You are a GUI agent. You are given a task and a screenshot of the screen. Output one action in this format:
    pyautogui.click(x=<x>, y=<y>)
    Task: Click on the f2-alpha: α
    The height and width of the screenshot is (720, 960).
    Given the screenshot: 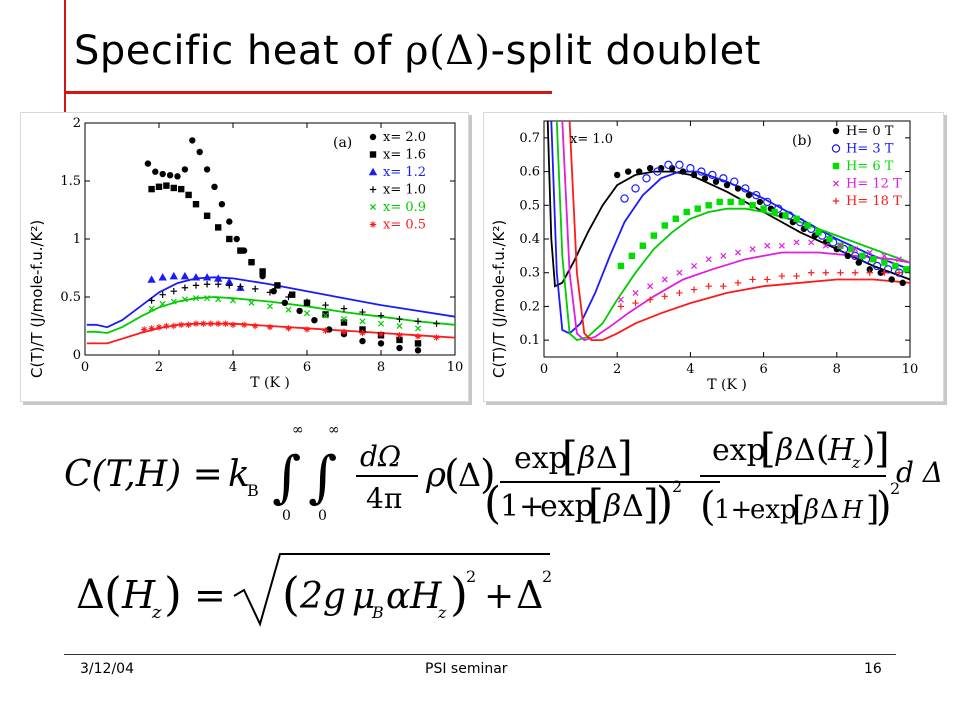 What is the action you would take?
    pyautogui.click(x=398, y=596)
    